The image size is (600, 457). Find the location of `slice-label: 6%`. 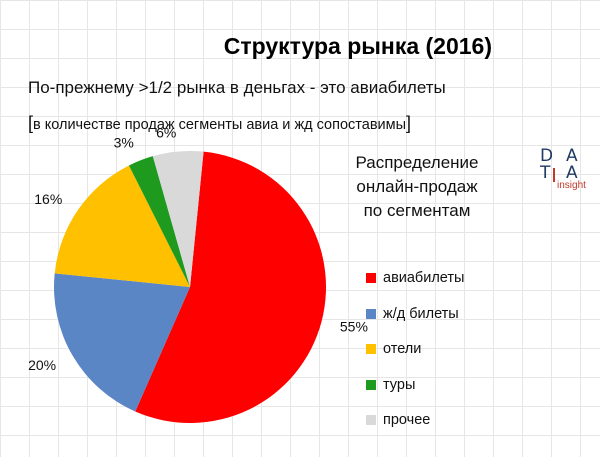

slice-label: 6% is located at coordinates (166, 133).